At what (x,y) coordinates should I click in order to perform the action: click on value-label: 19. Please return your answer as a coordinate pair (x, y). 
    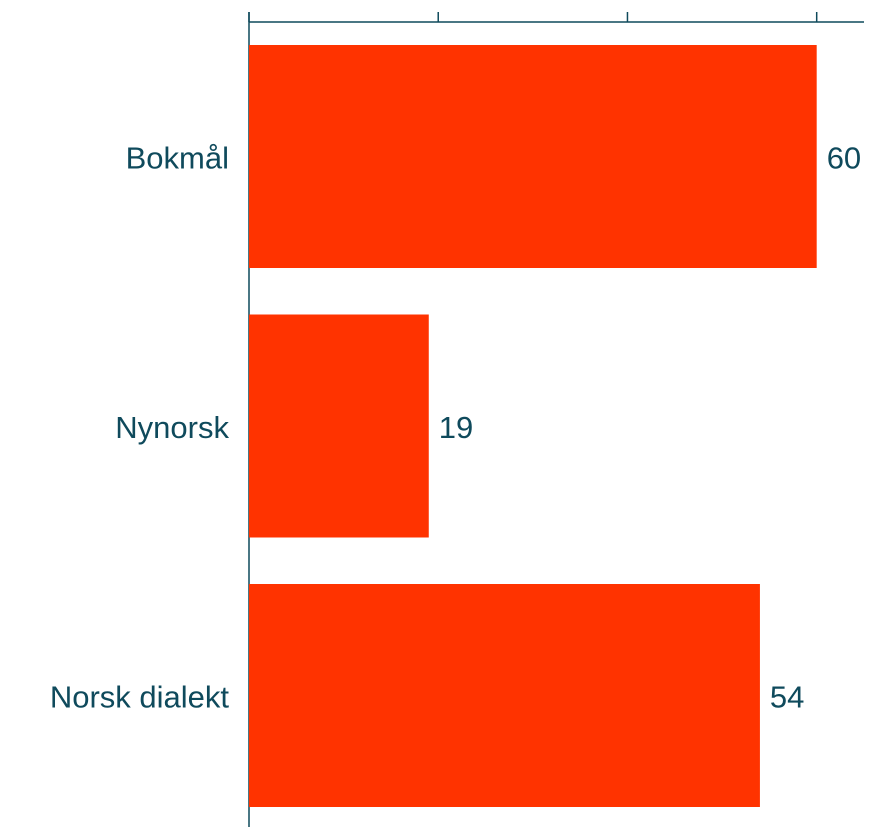
    Looking at the image, I should click on (456, 427).